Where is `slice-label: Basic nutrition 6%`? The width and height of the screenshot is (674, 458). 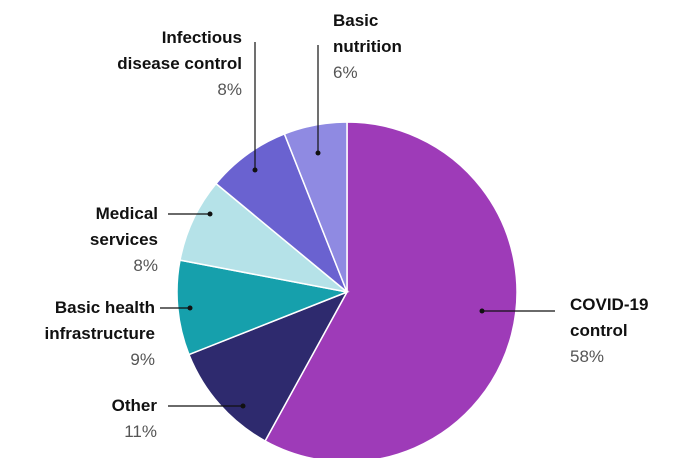
slice-label: Basic nutrition 6% is located at coordinates (443, 47).